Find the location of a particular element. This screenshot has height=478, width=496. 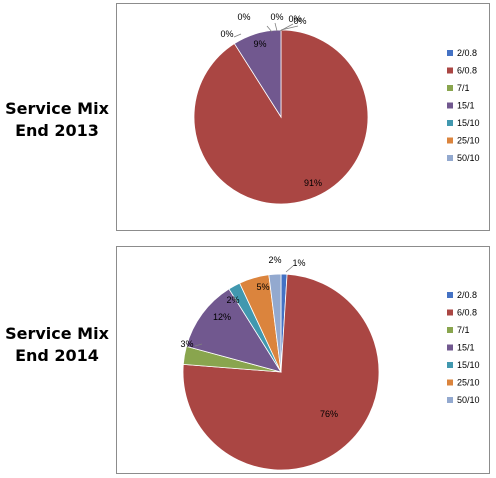

data-label: 76% is located at coordinates (329, 414).